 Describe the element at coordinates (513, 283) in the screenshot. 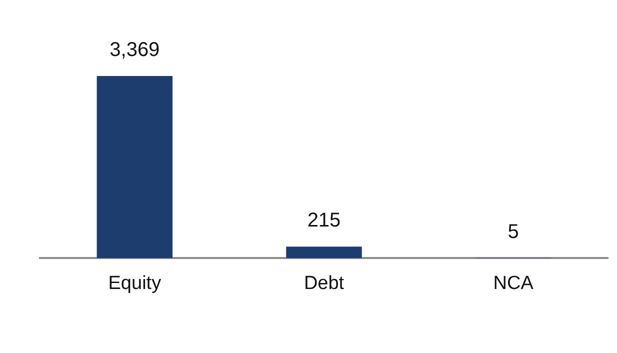

I see `x-tick-label: NCA` at that location.